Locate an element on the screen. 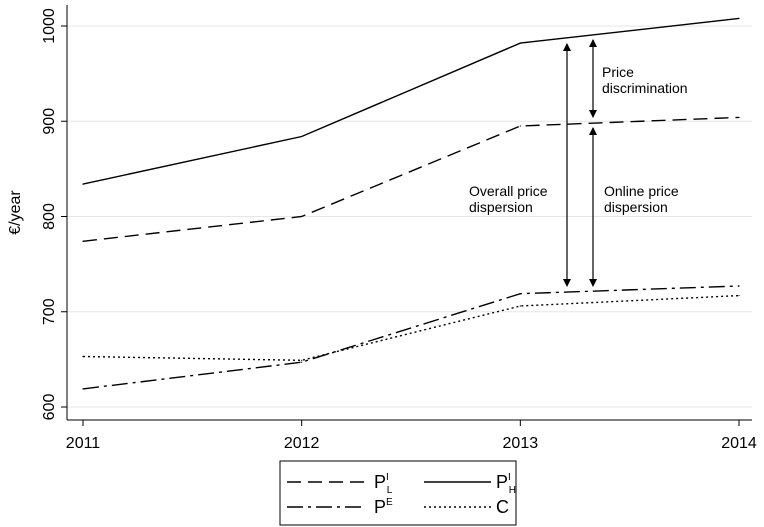 This screenshot has width=764, height=527. series-line-C is located at coordinates (411, 328).